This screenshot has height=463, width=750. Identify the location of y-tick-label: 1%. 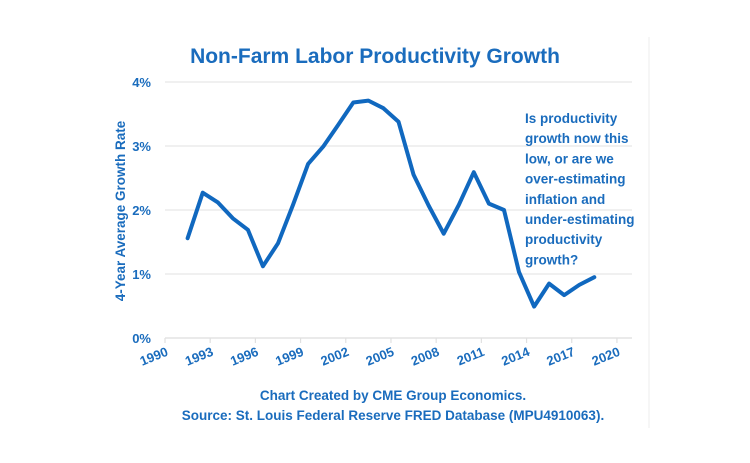
(141, 274).